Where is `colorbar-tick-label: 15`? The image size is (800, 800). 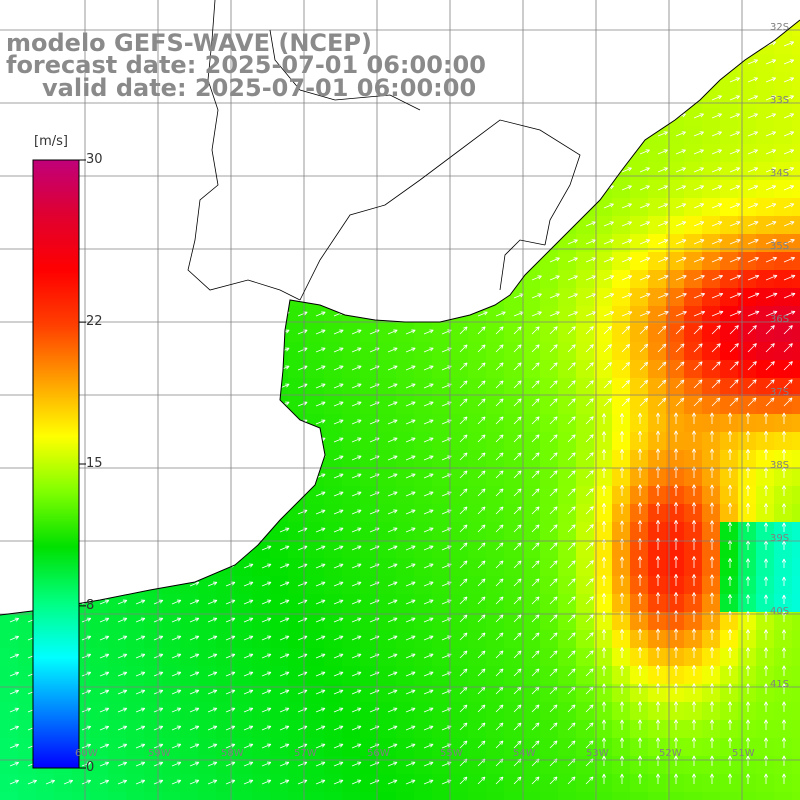
colorbar-tick-label: 15 is located at coordinates (94, 463).